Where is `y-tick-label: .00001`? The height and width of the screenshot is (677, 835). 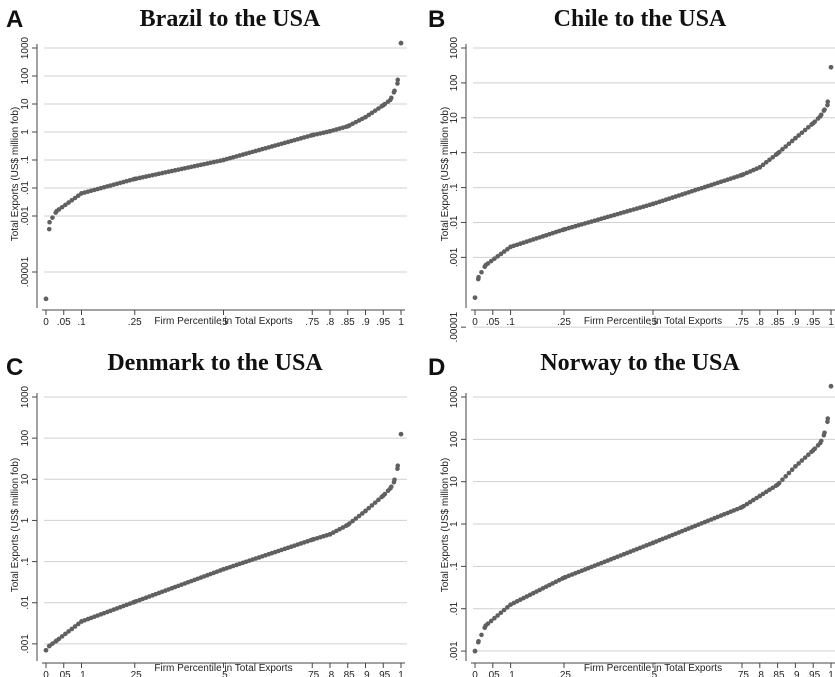
y-tick-label: .00001 is located at coordinates (25, 271).